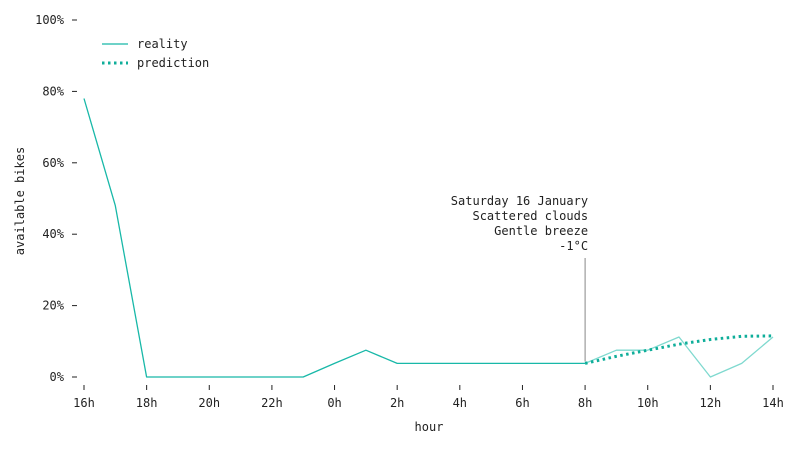 Image resolution: width=800 pixels, height=450 pixels. I want to click on annotation-line: -1°C, so click(573, 246).